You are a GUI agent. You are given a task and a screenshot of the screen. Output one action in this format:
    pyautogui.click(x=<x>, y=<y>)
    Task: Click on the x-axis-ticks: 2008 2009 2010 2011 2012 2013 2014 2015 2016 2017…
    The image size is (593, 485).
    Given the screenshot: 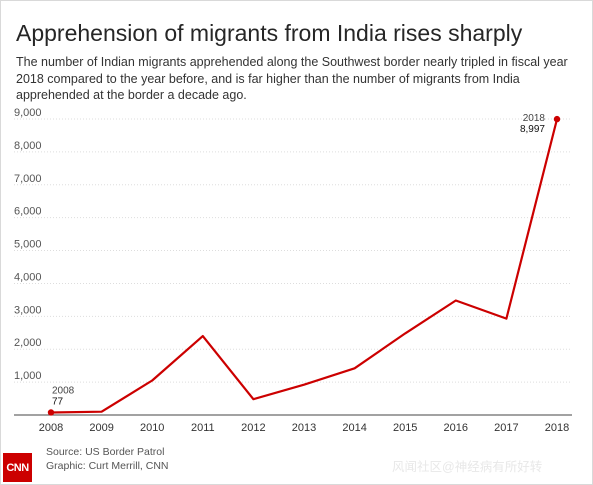 What is the action you would take?
    pyautogui.click(x=304, y=428)
    